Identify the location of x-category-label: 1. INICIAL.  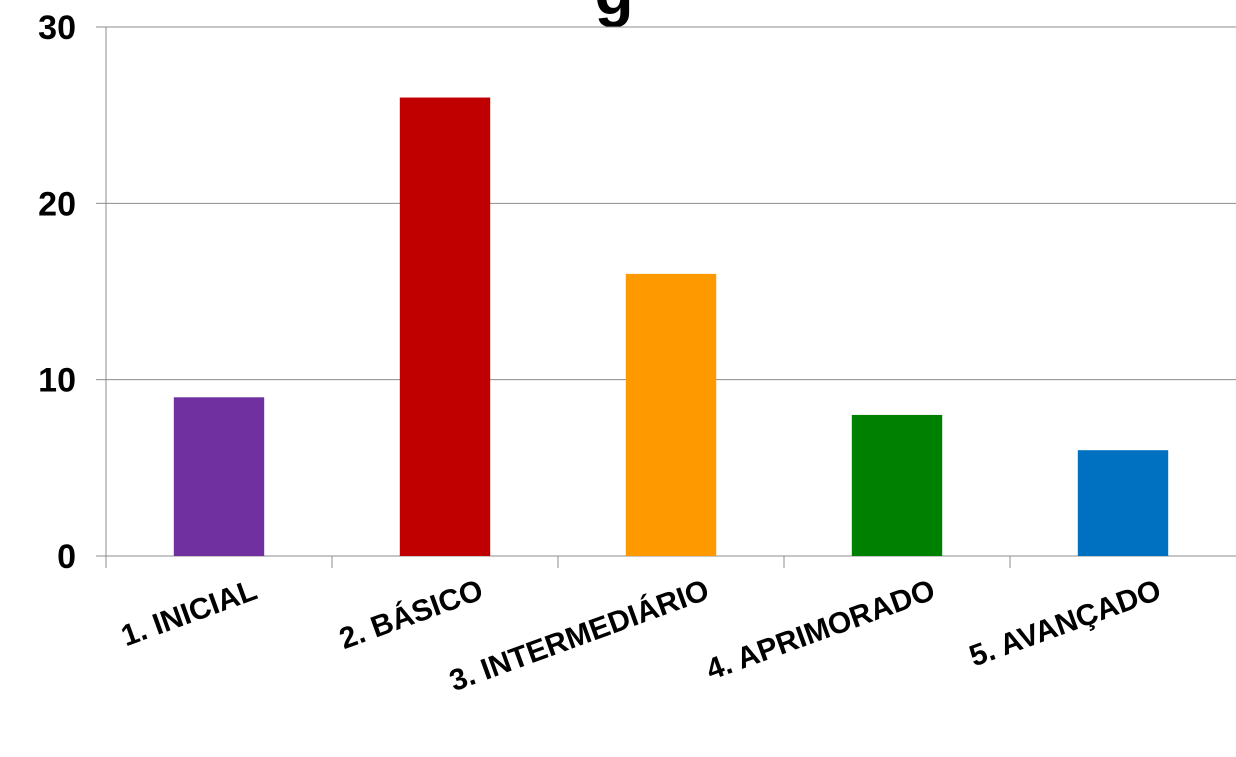
(189, 613).